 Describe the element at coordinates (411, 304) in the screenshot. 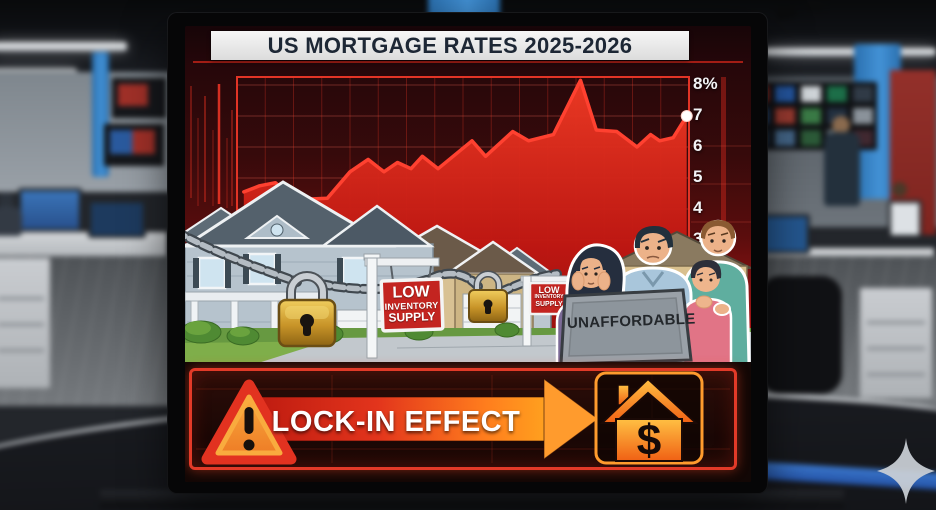

I see `low-inventory-sign-large: LOW INVENTORY SUPPLY` at that location.